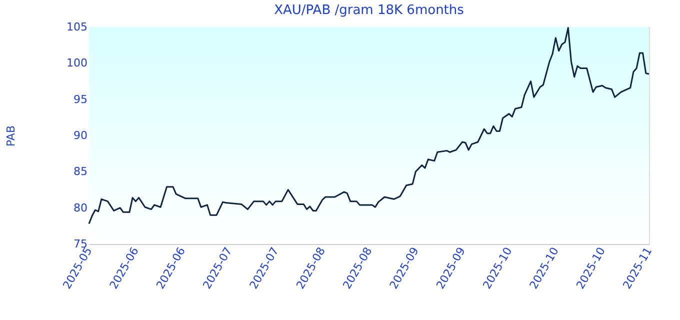  Describe the element at coordinates (11, 136) in the screenshot. I see `y-axis-title: PAB` at that location.